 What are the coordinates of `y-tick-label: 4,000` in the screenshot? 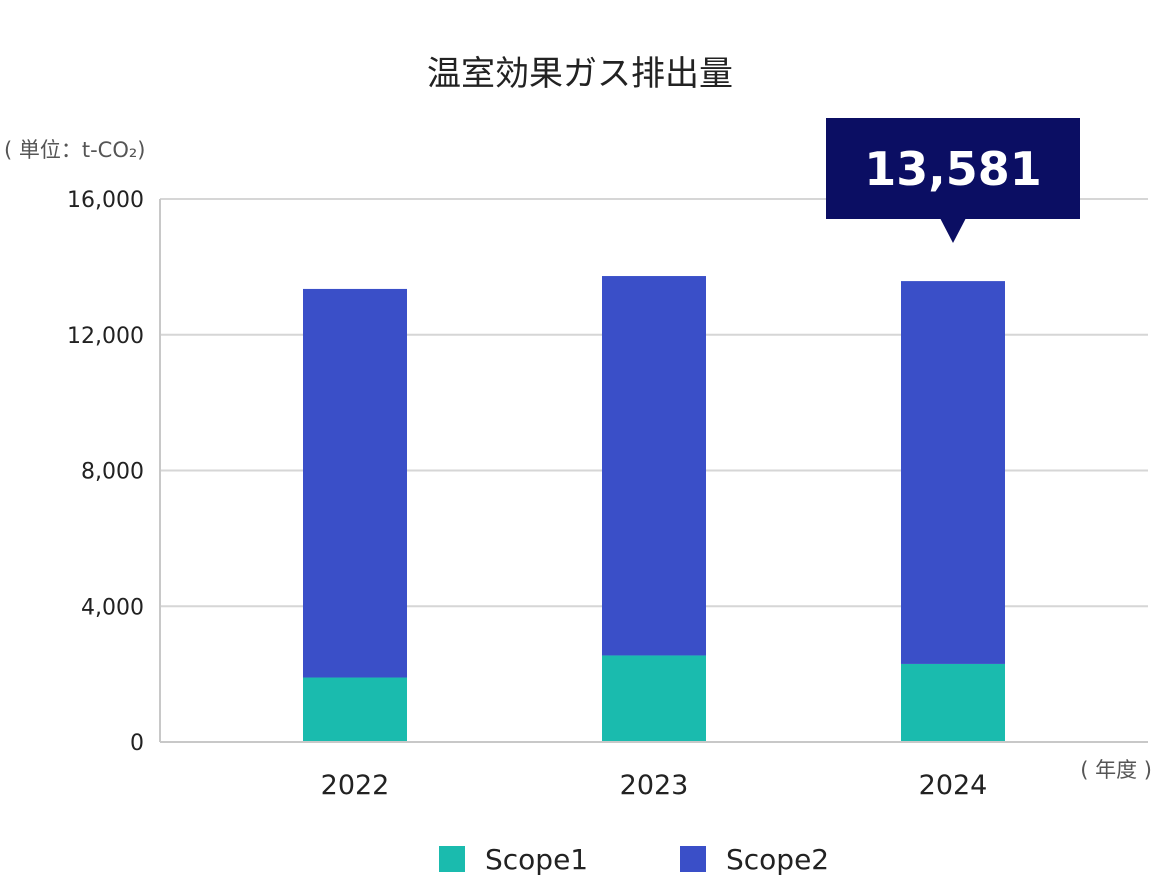 It's located at (112, 607).